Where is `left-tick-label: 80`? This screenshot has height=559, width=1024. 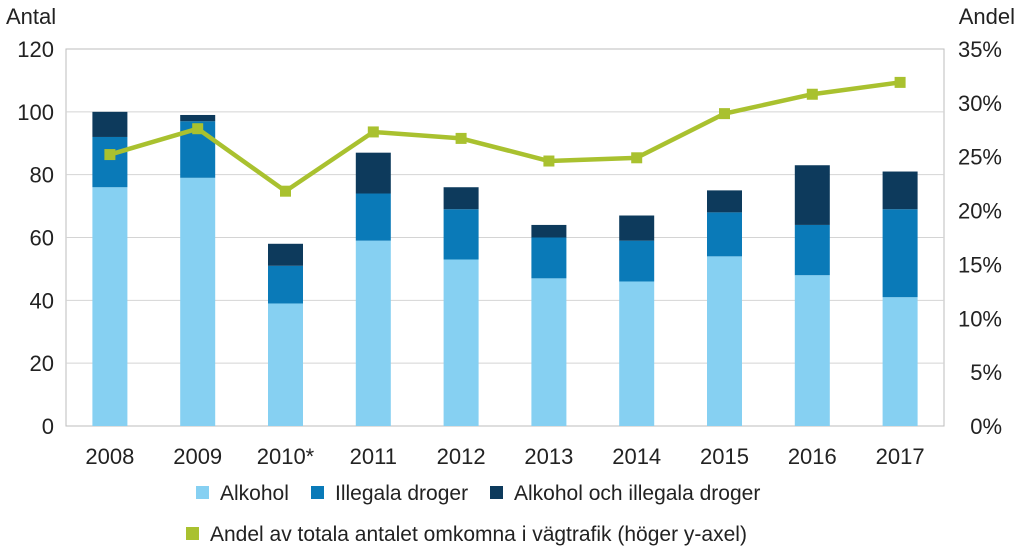
left-tick-label: 80 is located at coordinates (42, 175).